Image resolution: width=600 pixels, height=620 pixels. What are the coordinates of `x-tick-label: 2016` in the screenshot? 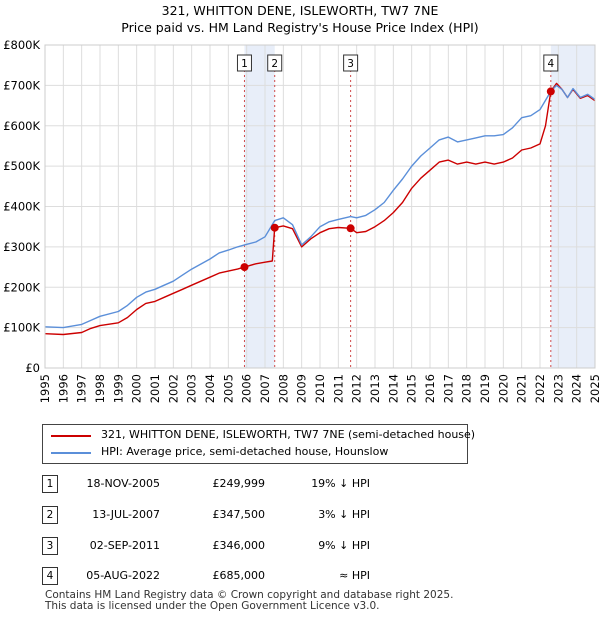 It's located at (430, 388).